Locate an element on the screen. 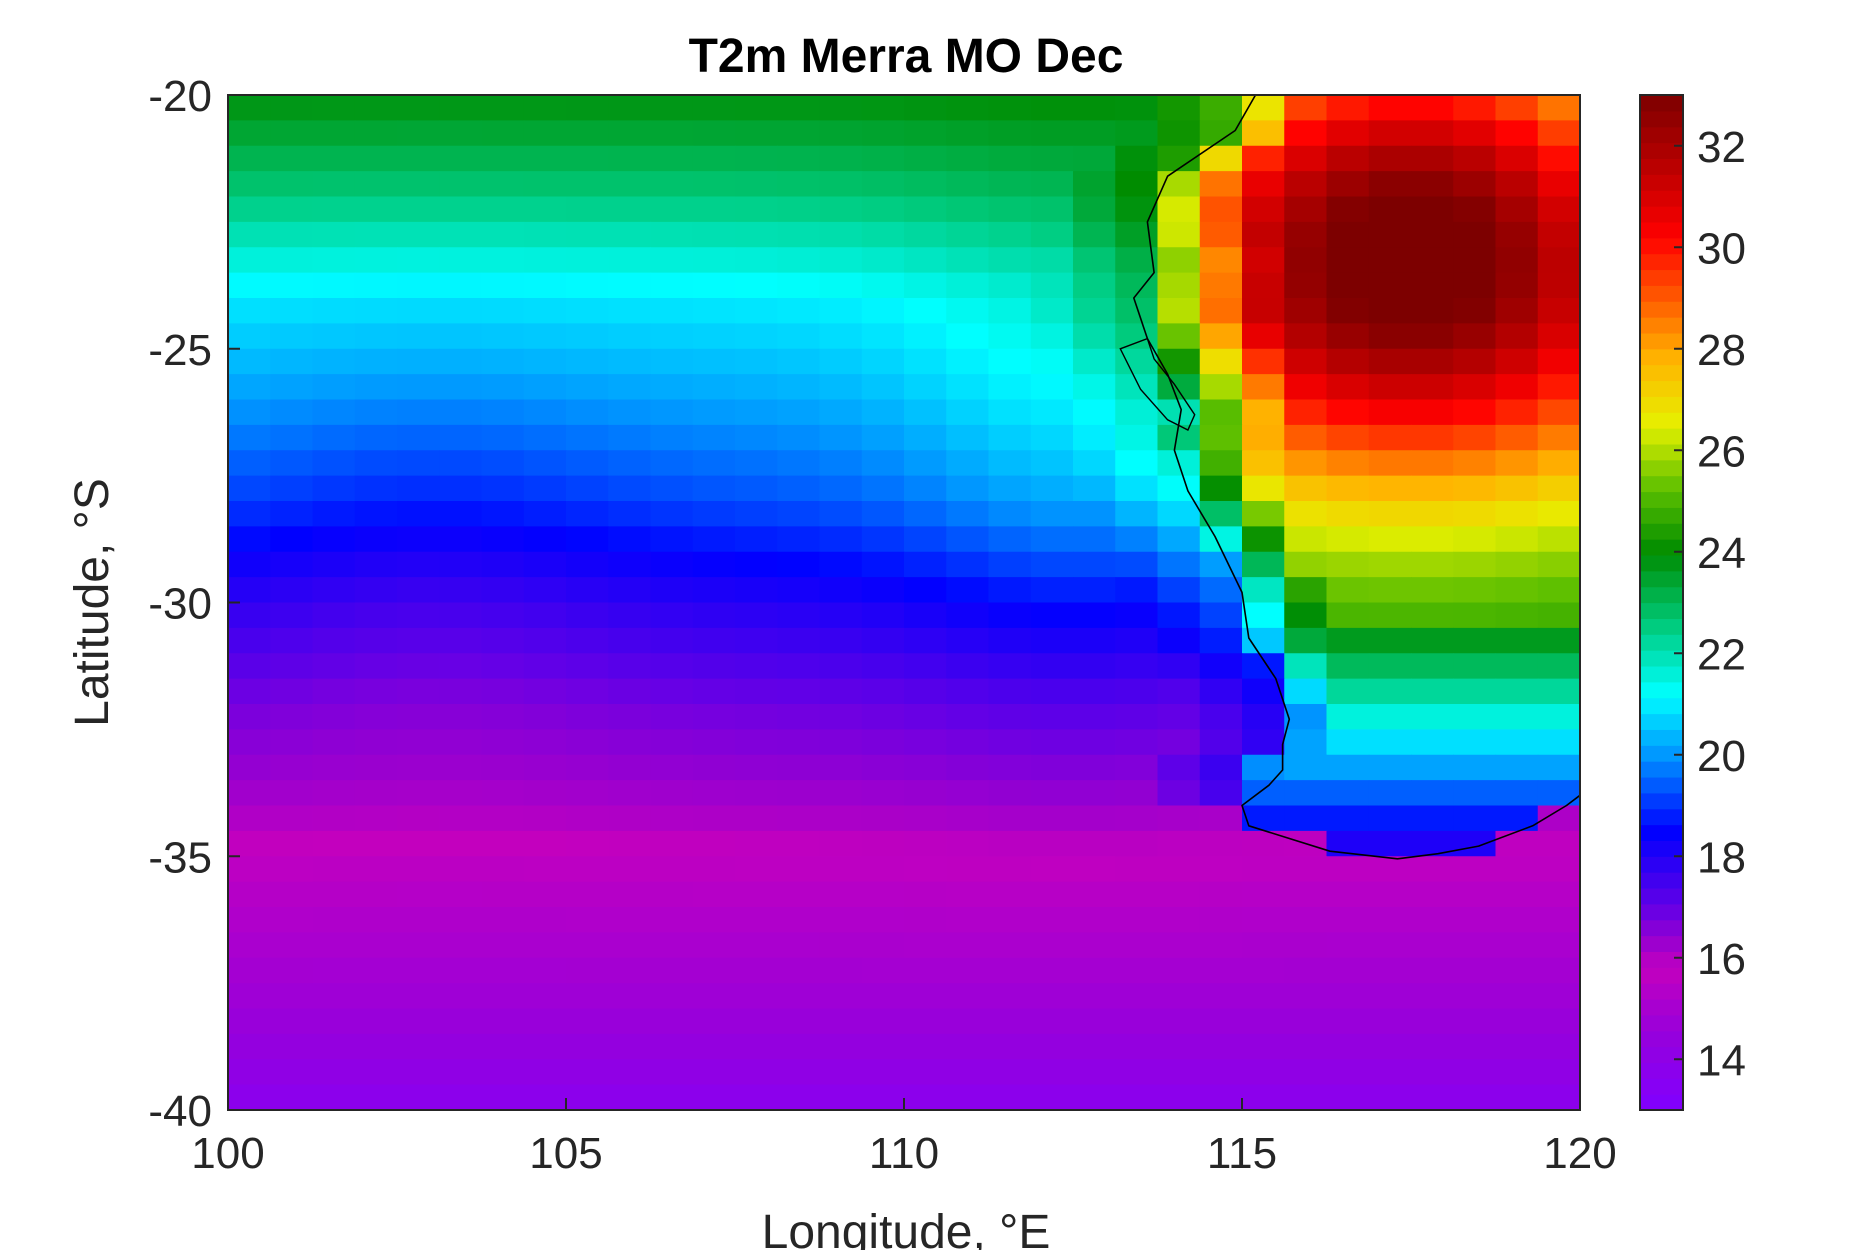 The image size is (1875, 1250). colorbar-tick-label: 20 is located at coordinates (1721, 756).